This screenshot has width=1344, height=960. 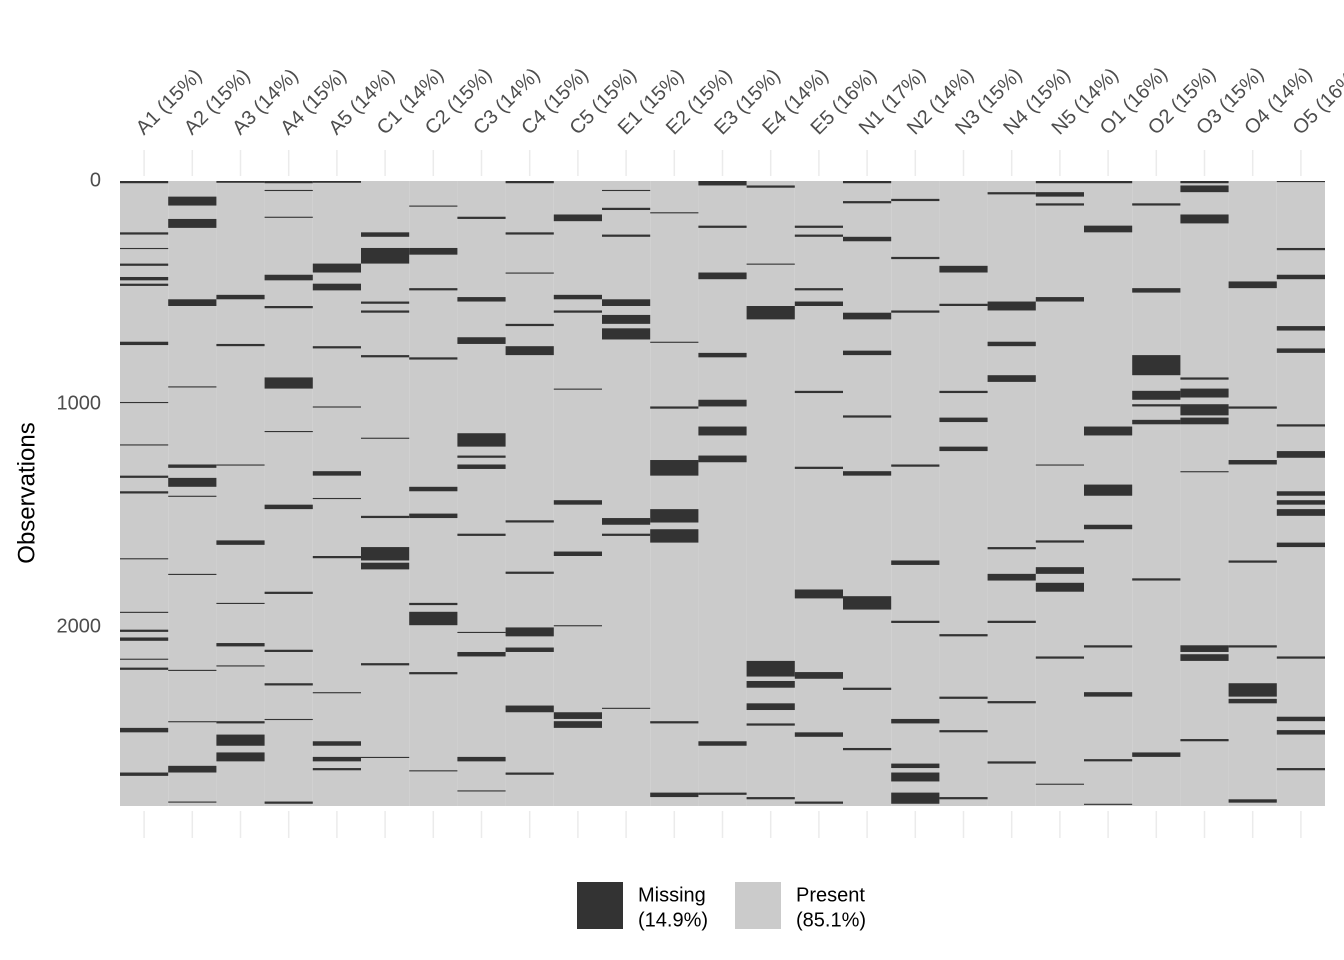 I want to click on legend-percent: (85.1%), so click(x=831, y=920).